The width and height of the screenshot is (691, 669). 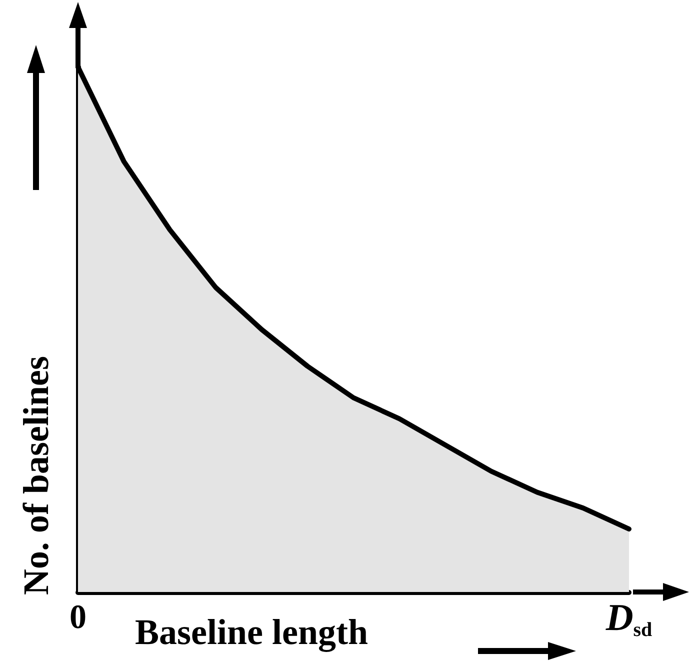 I want to click on x-axis-title: Baseline length, so click(x=251, y=632).